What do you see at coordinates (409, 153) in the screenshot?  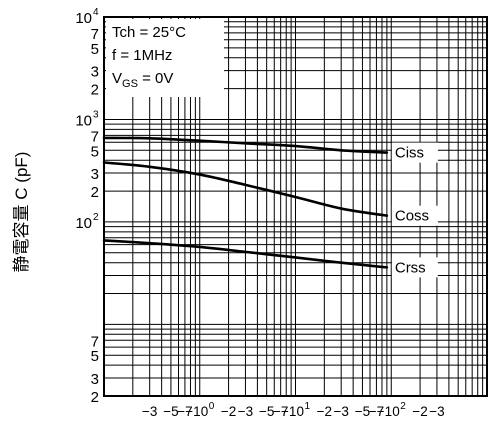 I see `series-label-ciss: Ciss` at bounding box center [409, 153].